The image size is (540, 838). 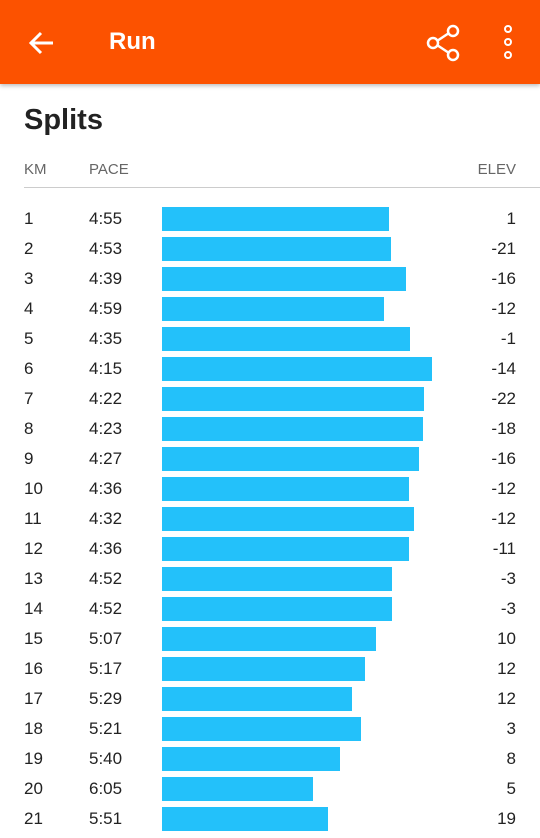 What do you see at coordinates (106, 338) in the screenshot?
I see `pace: 4:35` at bounding box center [106, 338].